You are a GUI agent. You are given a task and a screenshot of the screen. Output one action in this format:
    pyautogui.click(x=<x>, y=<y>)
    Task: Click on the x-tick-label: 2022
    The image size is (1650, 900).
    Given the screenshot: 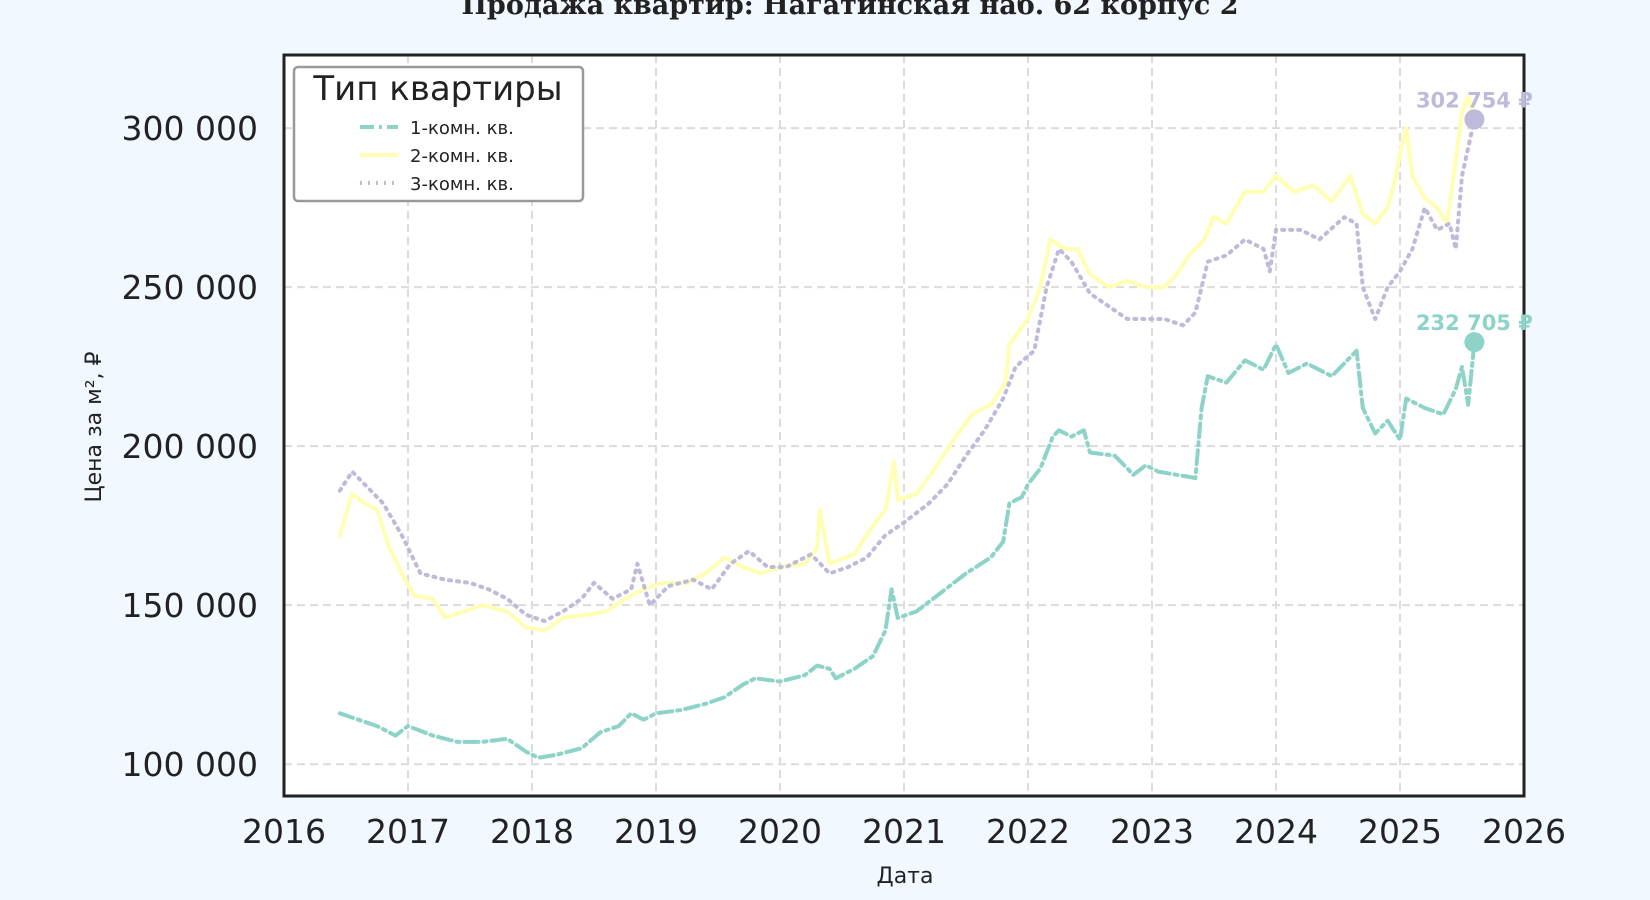 What is the action you would take?
    pyautogui.click(x=1028, y=831)
    